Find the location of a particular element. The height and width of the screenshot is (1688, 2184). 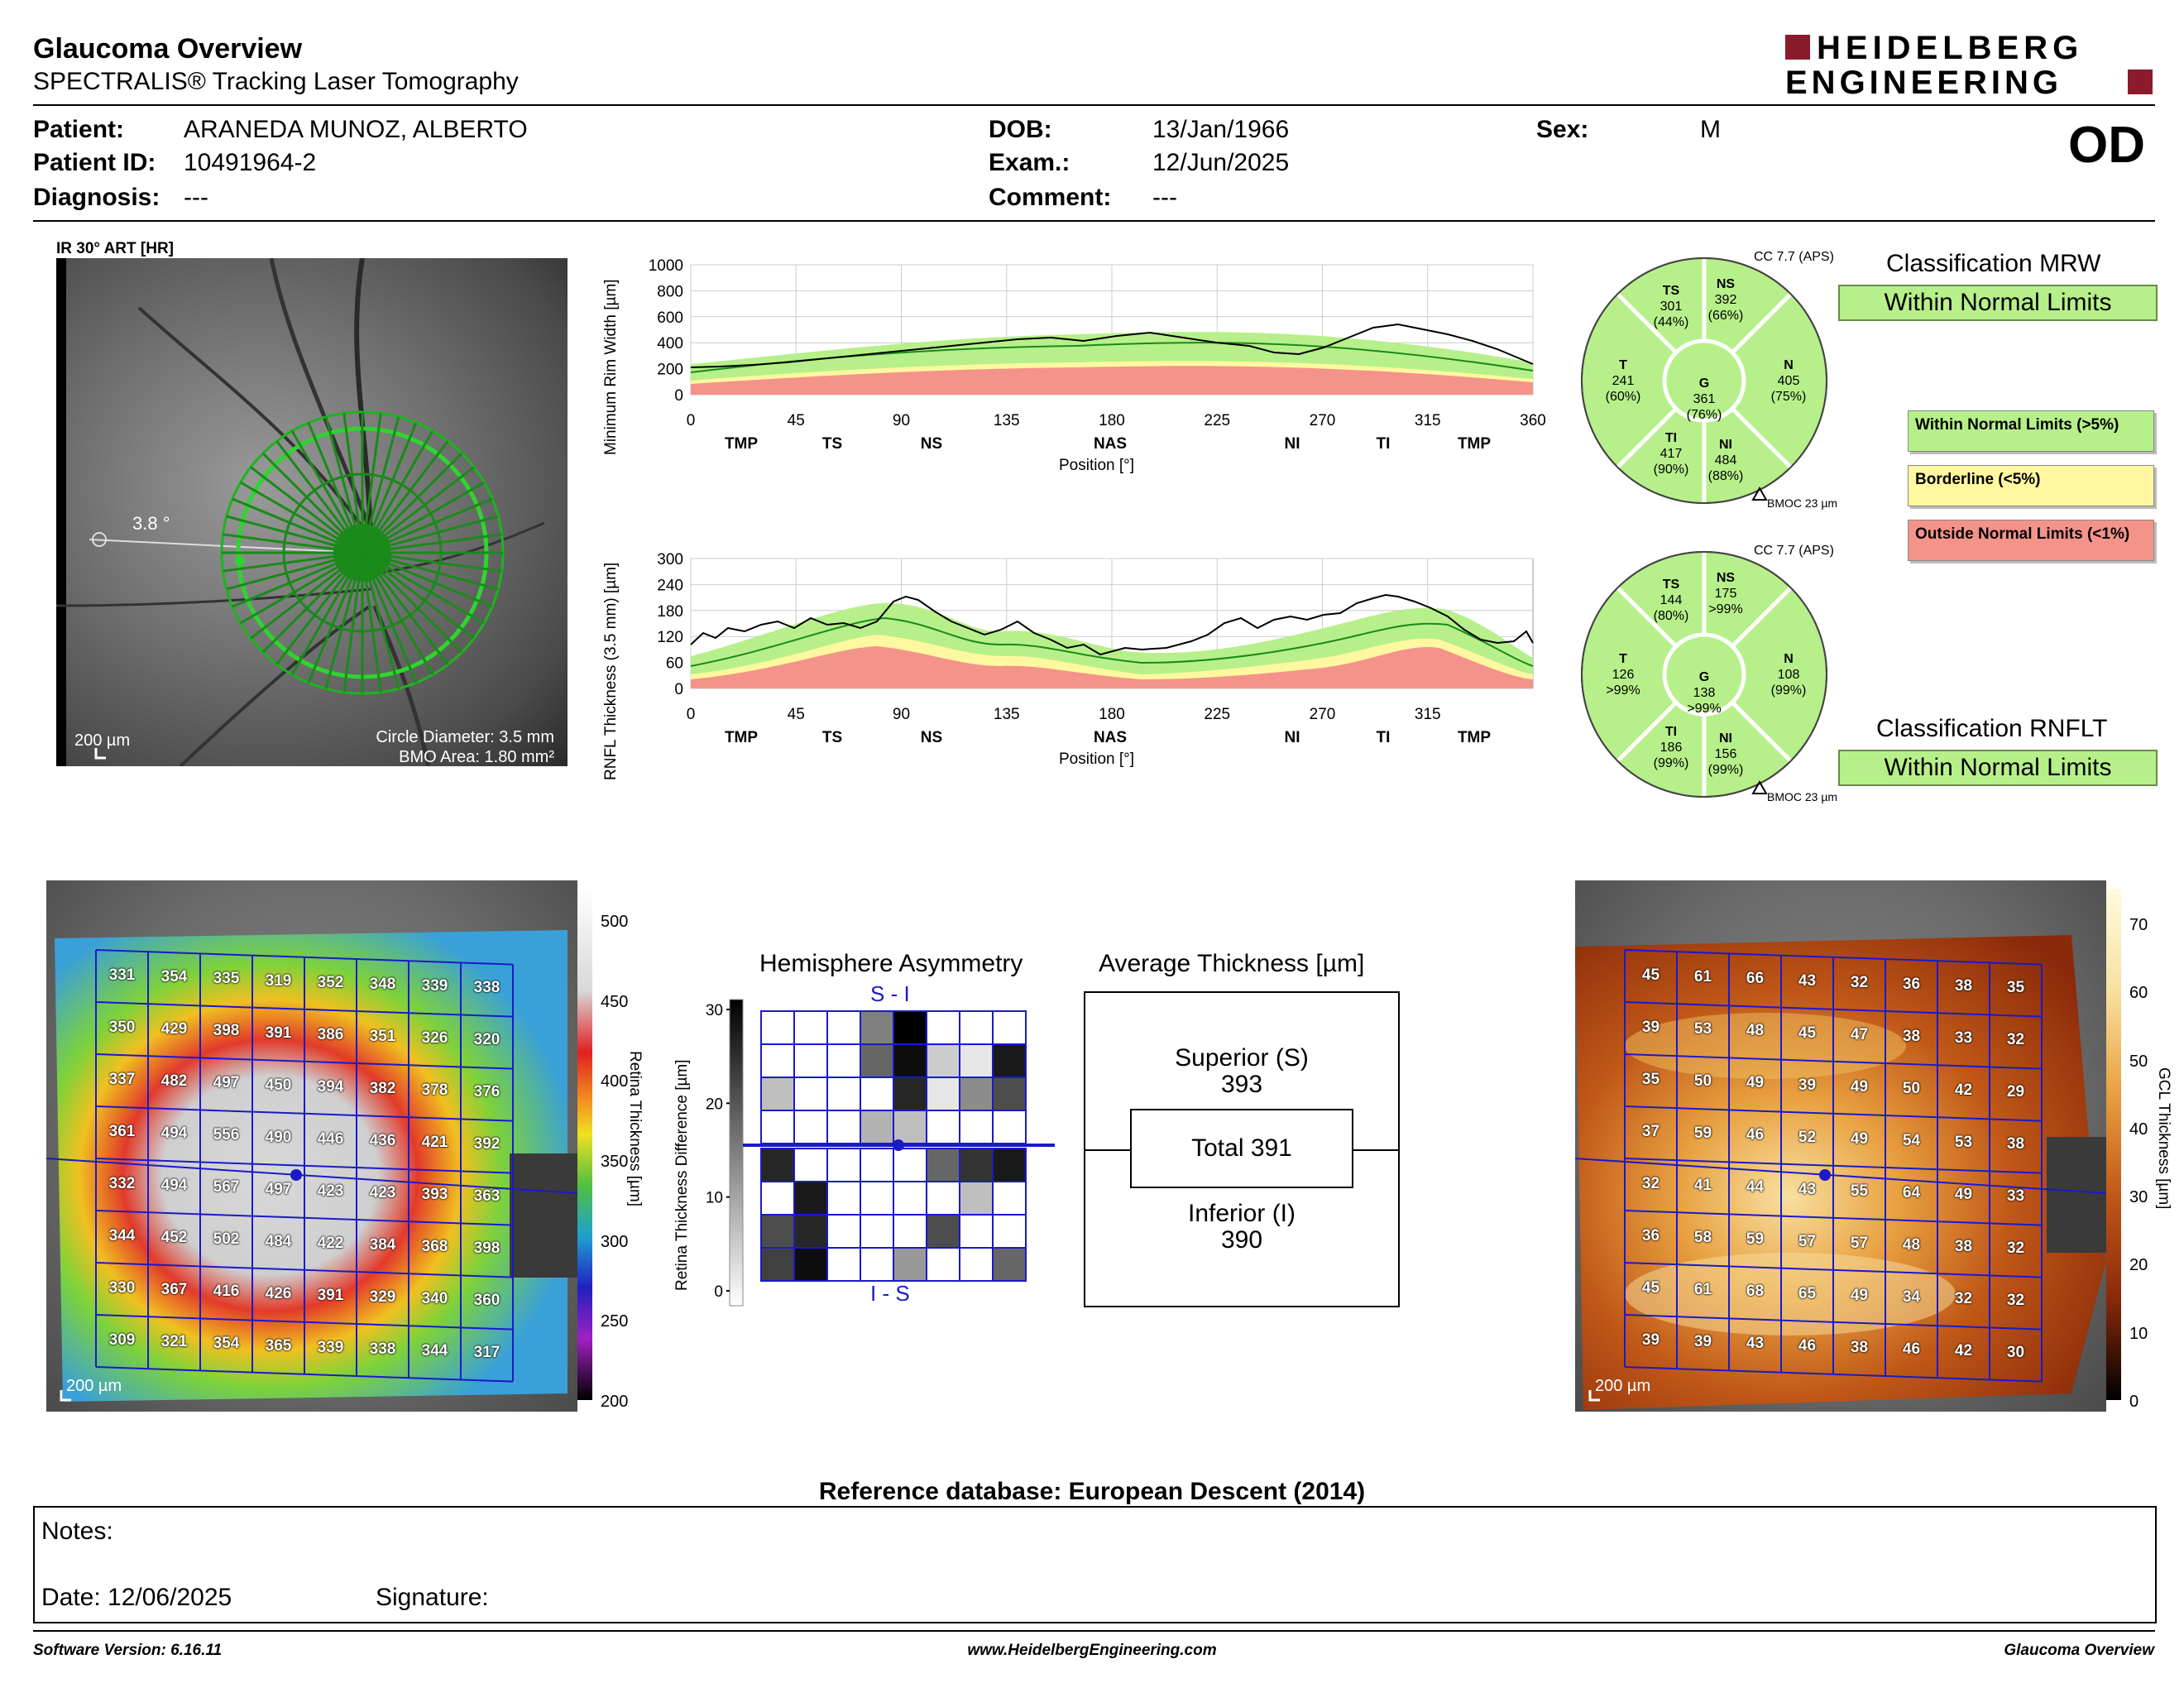

grid-cell-value: 53 is located at coordinates (1702, 1029).